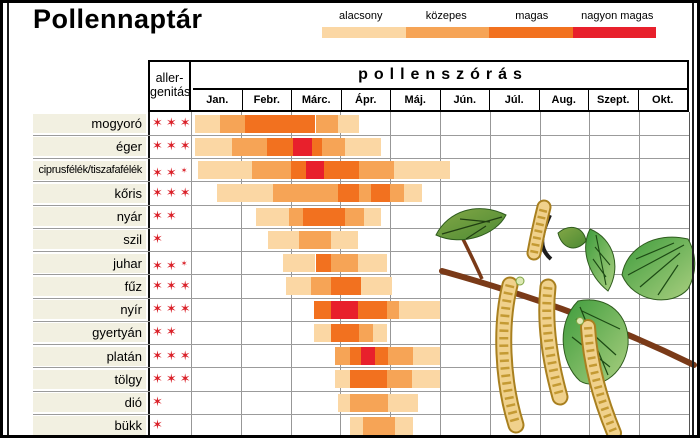 This screenshot has width=700, height=438. Describe the element at coordinates (128, 193) in the screenshot. I see `plant-name-label: kőris` at that location.